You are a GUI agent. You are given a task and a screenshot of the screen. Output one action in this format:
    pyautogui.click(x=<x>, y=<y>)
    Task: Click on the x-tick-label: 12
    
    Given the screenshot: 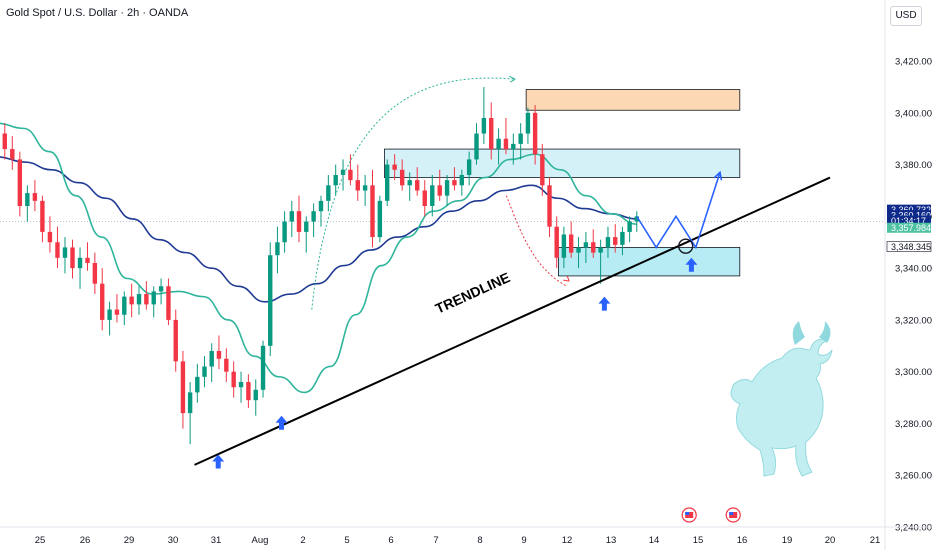 What is the action you would take?
    pyautogui.click(x=567, y=540)
    